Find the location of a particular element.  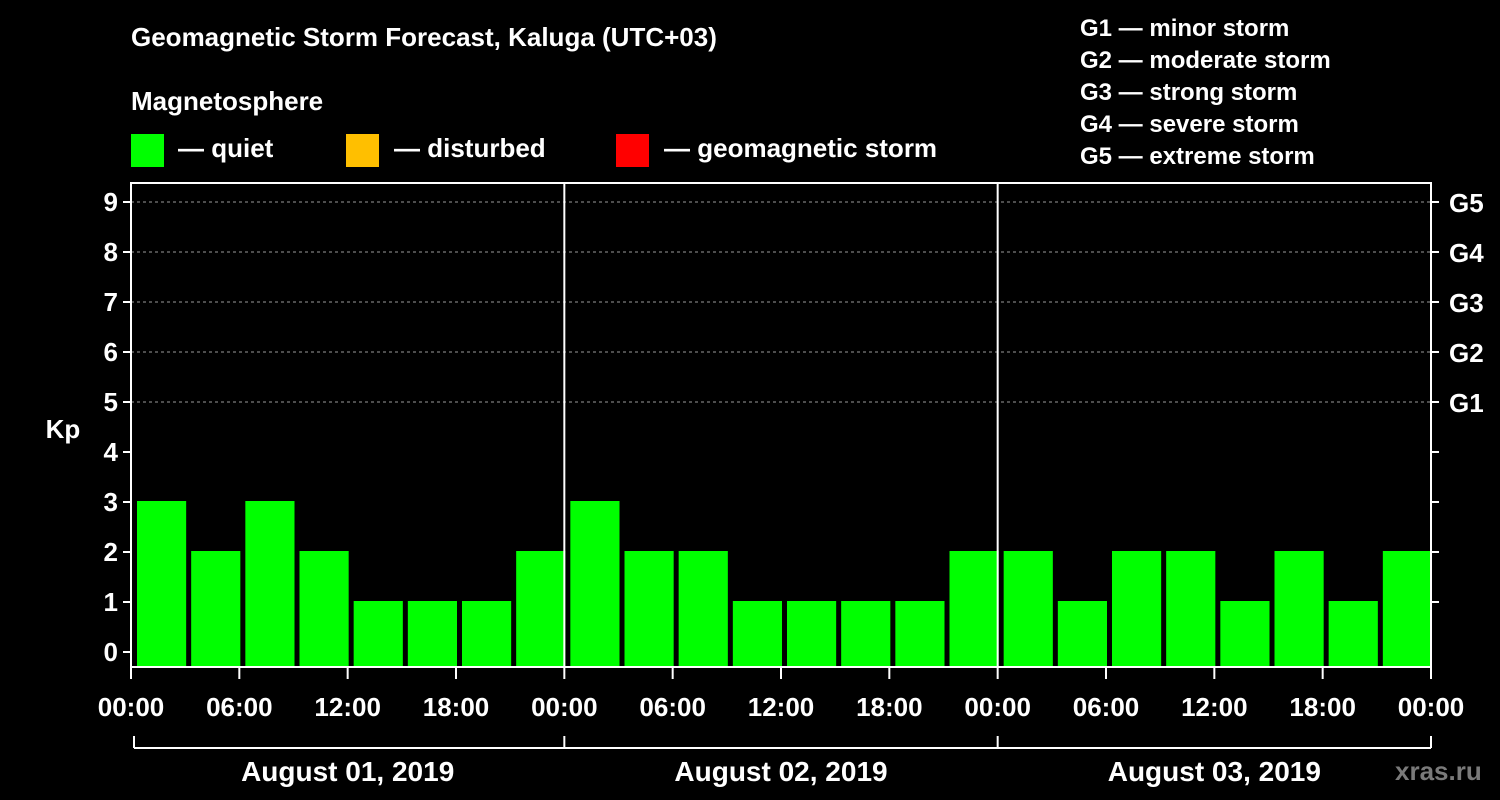

y-tick-label: 1 is located at coordinates (111, 602).